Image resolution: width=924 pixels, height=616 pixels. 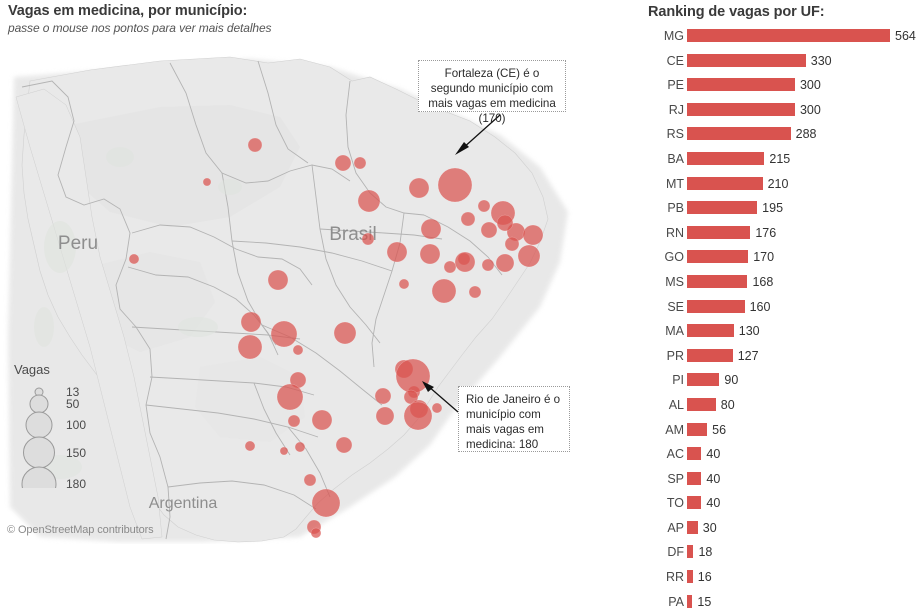 I want to click on ranking-row: AC 40, so click(x=778, y=456).